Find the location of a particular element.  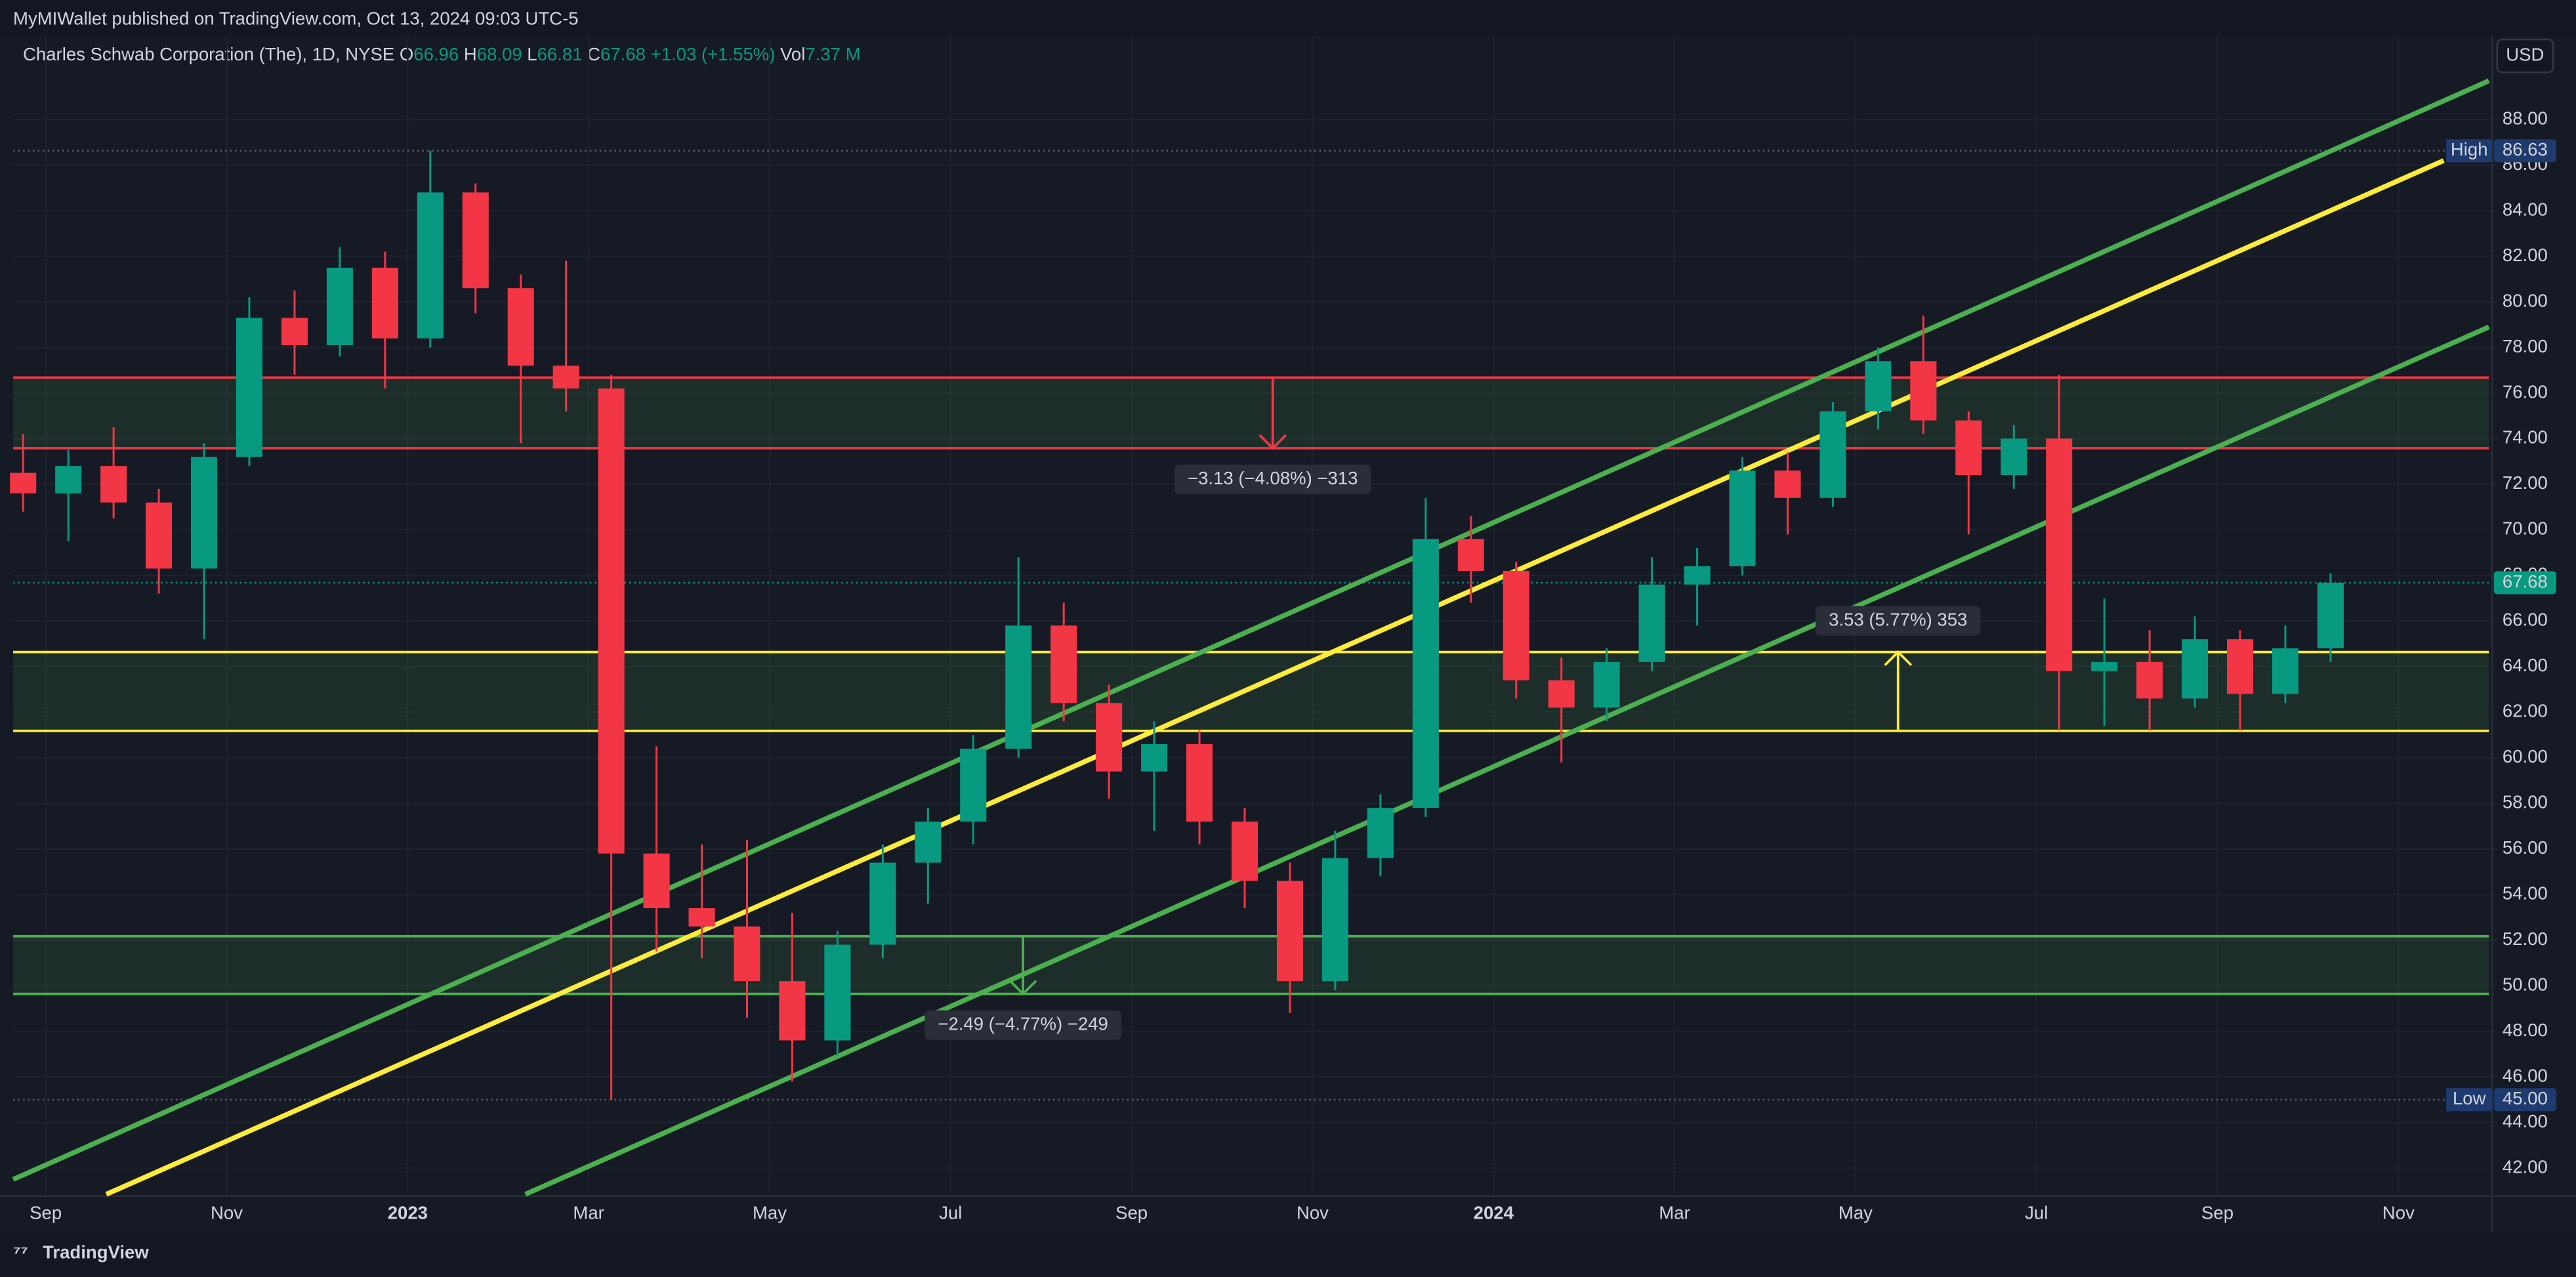

ohlc-key: H is located at coordinates (470, 54).